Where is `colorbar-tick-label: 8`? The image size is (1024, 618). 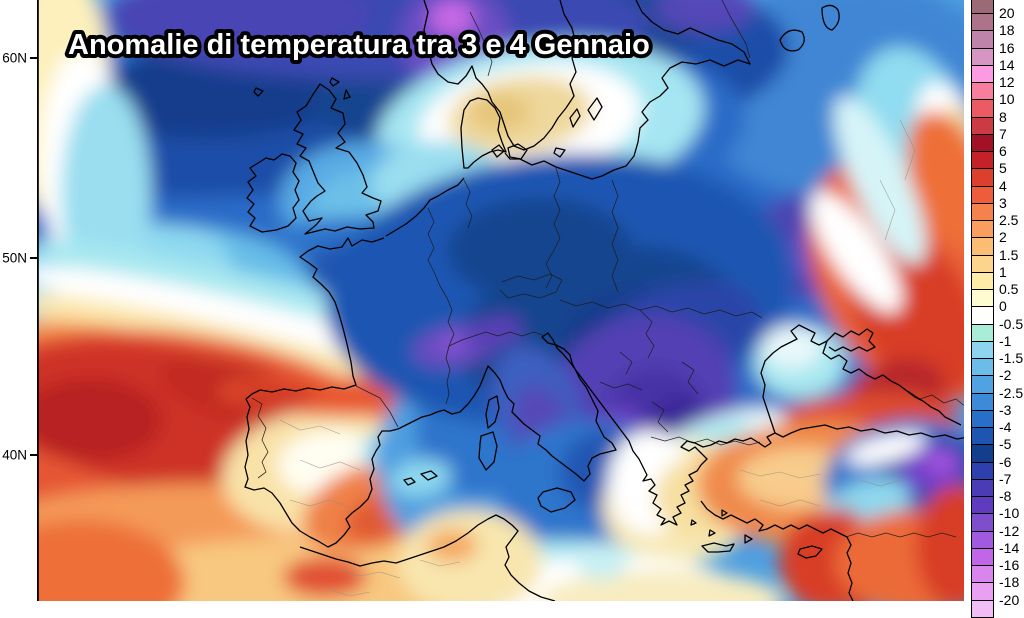
colorbar-tick-label: 8 is located at coordinates (1003, 116).